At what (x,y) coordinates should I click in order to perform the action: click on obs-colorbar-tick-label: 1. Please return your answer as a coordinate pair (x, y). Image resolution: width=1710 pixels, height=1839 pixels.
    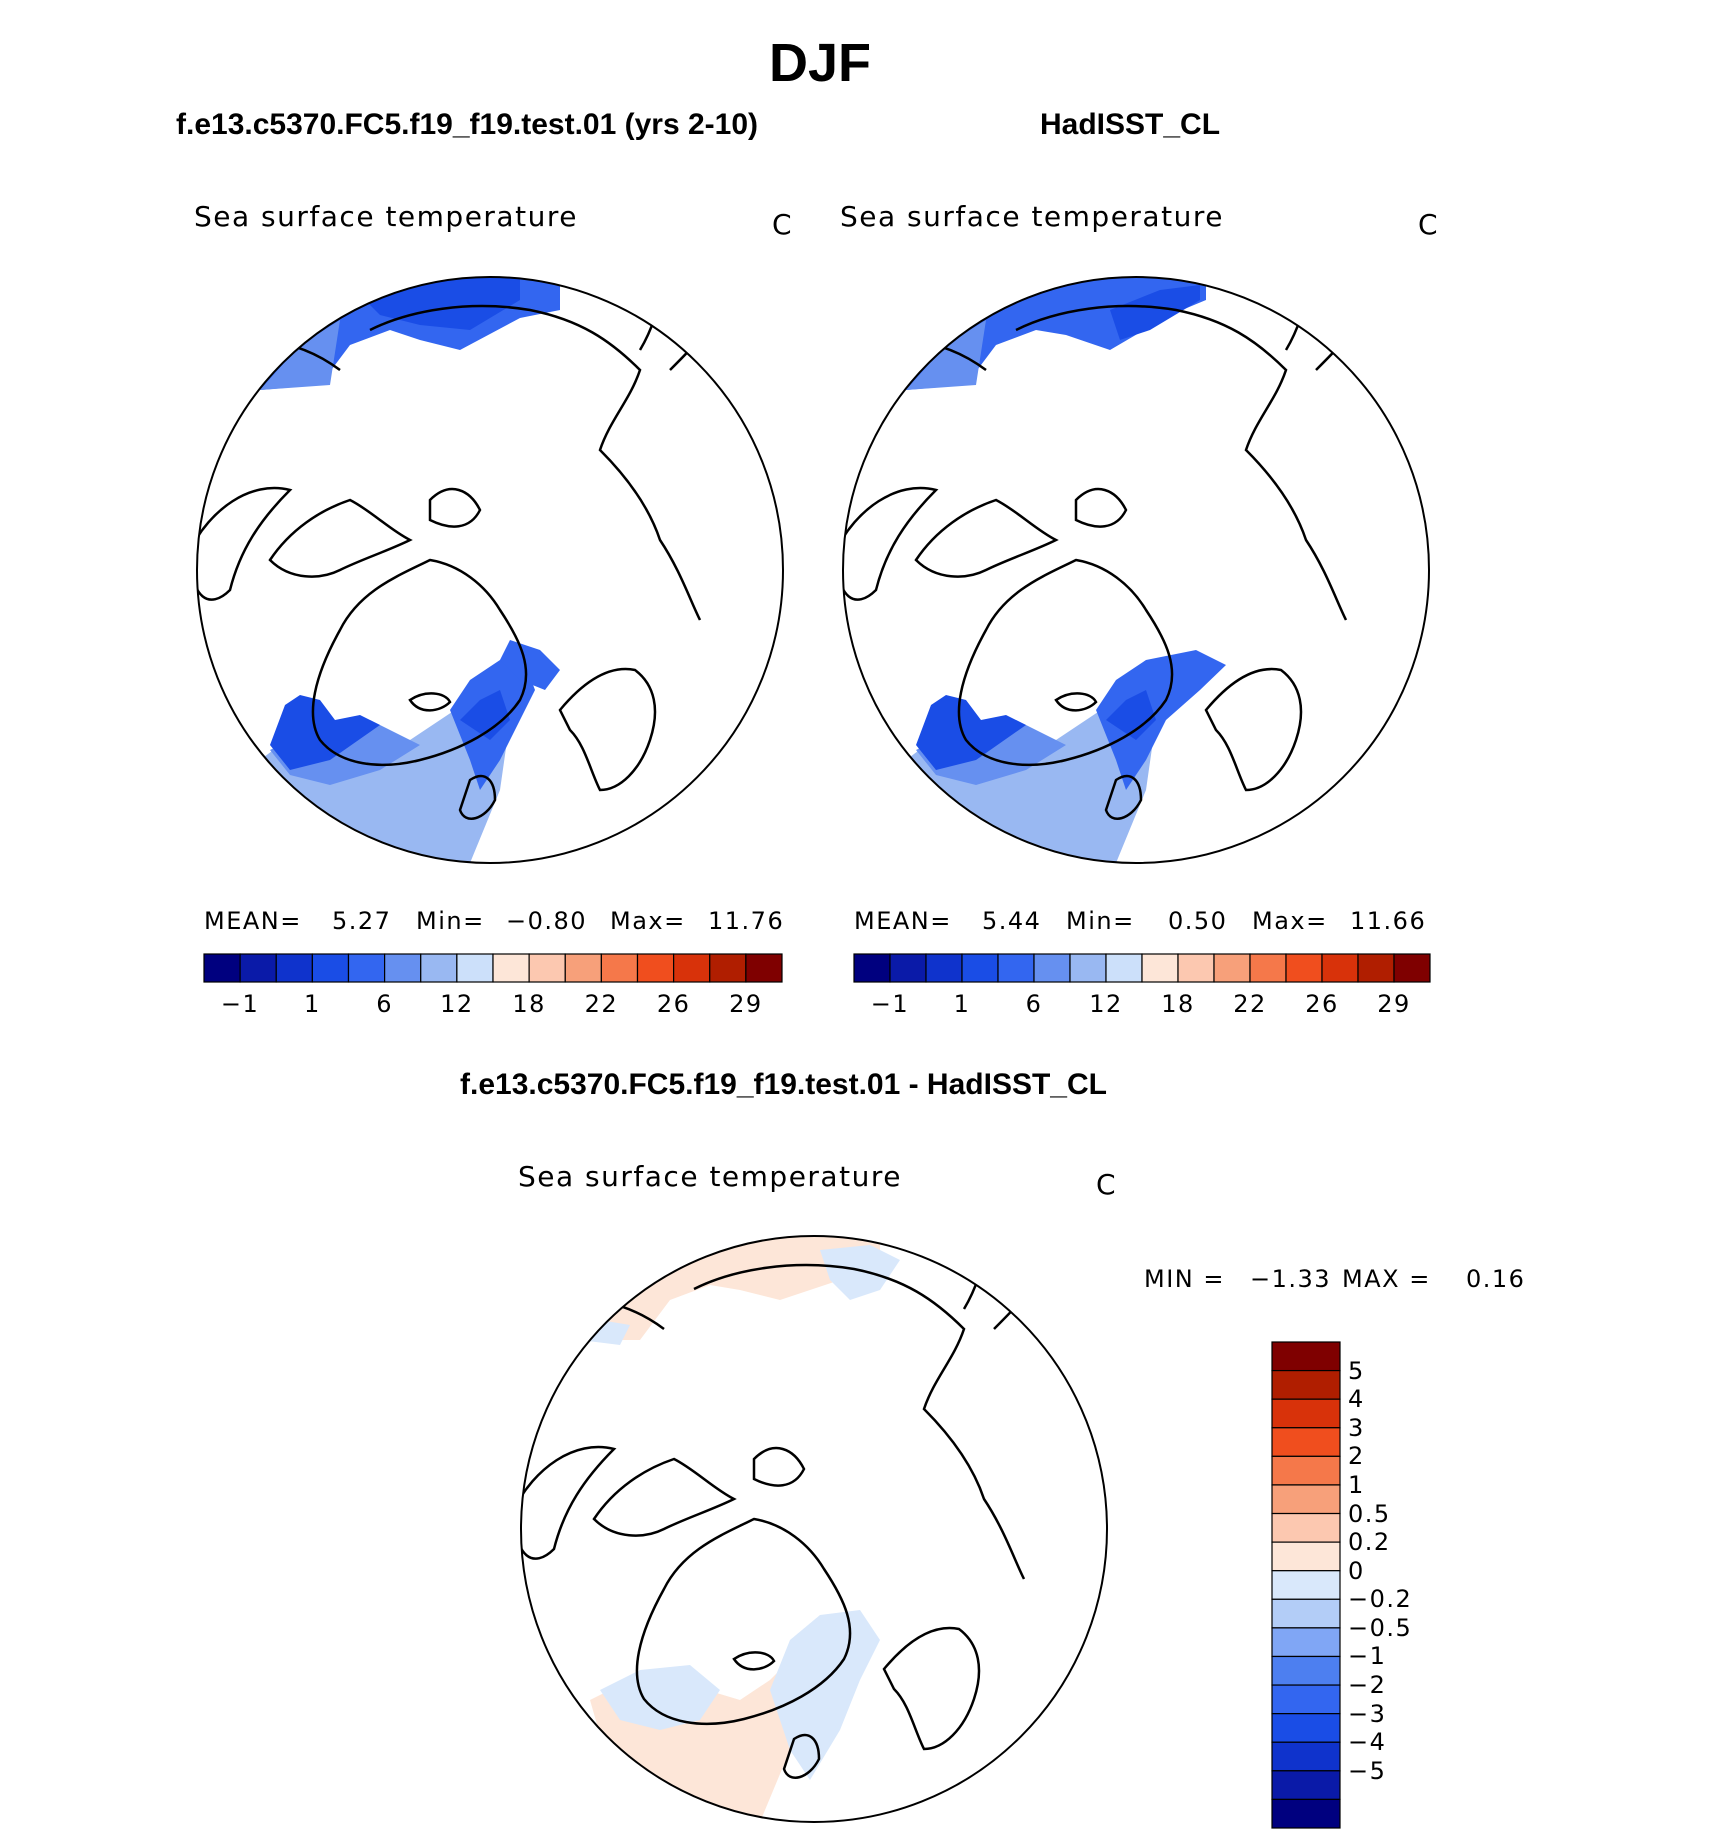
    Looking at the image, I should click on (962, 1004).